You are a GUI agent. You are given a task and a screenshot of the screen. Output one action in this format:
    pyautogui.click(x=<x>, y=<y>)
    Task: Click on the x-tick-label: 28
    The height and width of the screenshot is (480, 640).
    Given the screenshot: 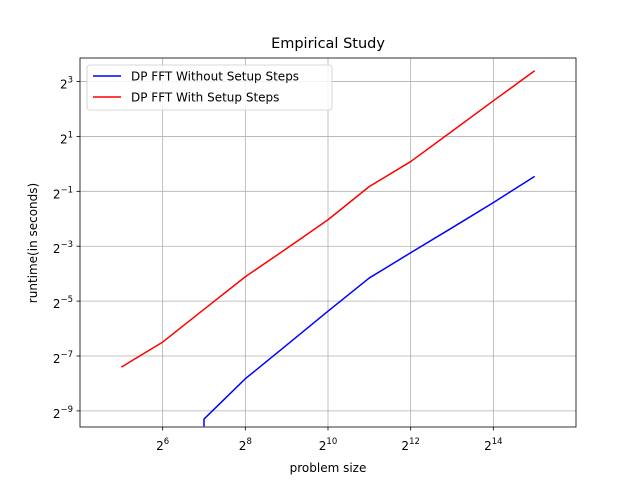 What is the action you would take?
    pyautogui.click(x=245, y=445)
    